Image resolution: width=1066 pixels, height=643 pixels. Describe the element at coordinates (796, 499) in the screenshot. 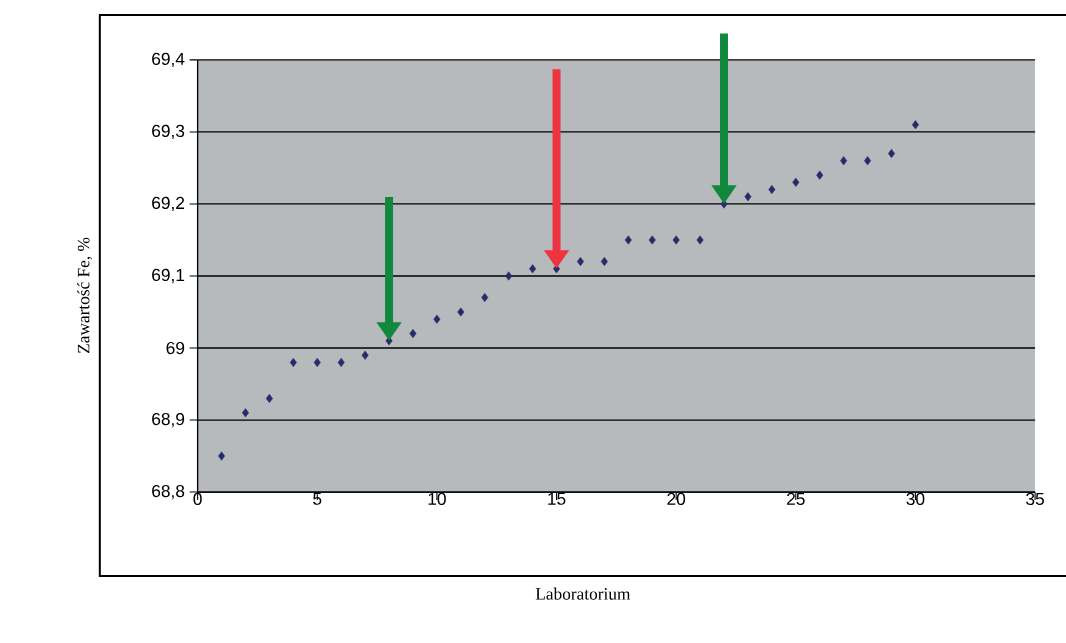

I see `x-tick-label: 25` at that location.